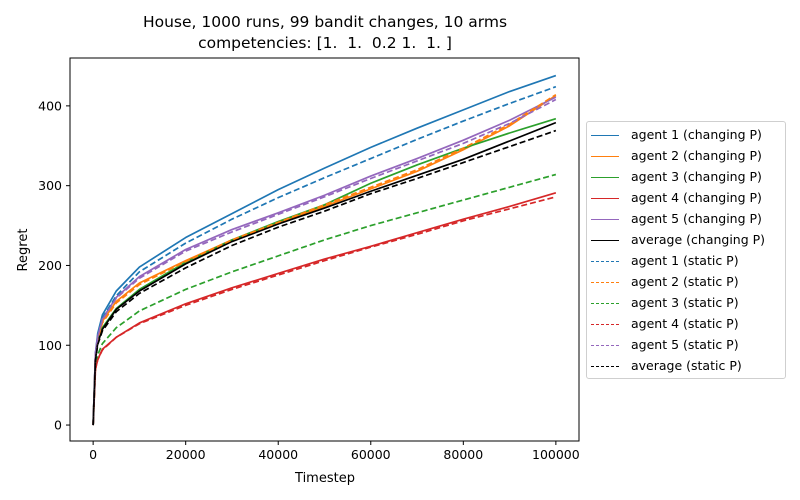 Image resolution: width=800 pixels, height=500 pixels. I want to click on legend-item: agent 3 (changing P), so click(687, 177).